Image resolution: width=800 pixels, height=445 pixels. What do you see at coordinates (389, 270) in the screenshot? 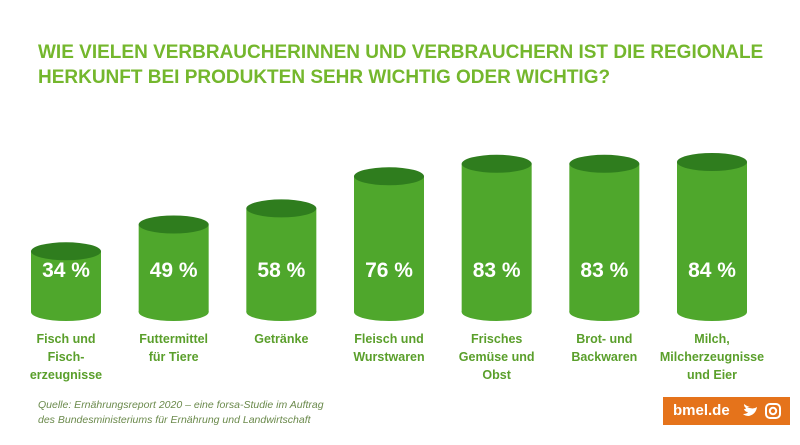
I see `value-label: 76 %` at bounding box center [389, 270].